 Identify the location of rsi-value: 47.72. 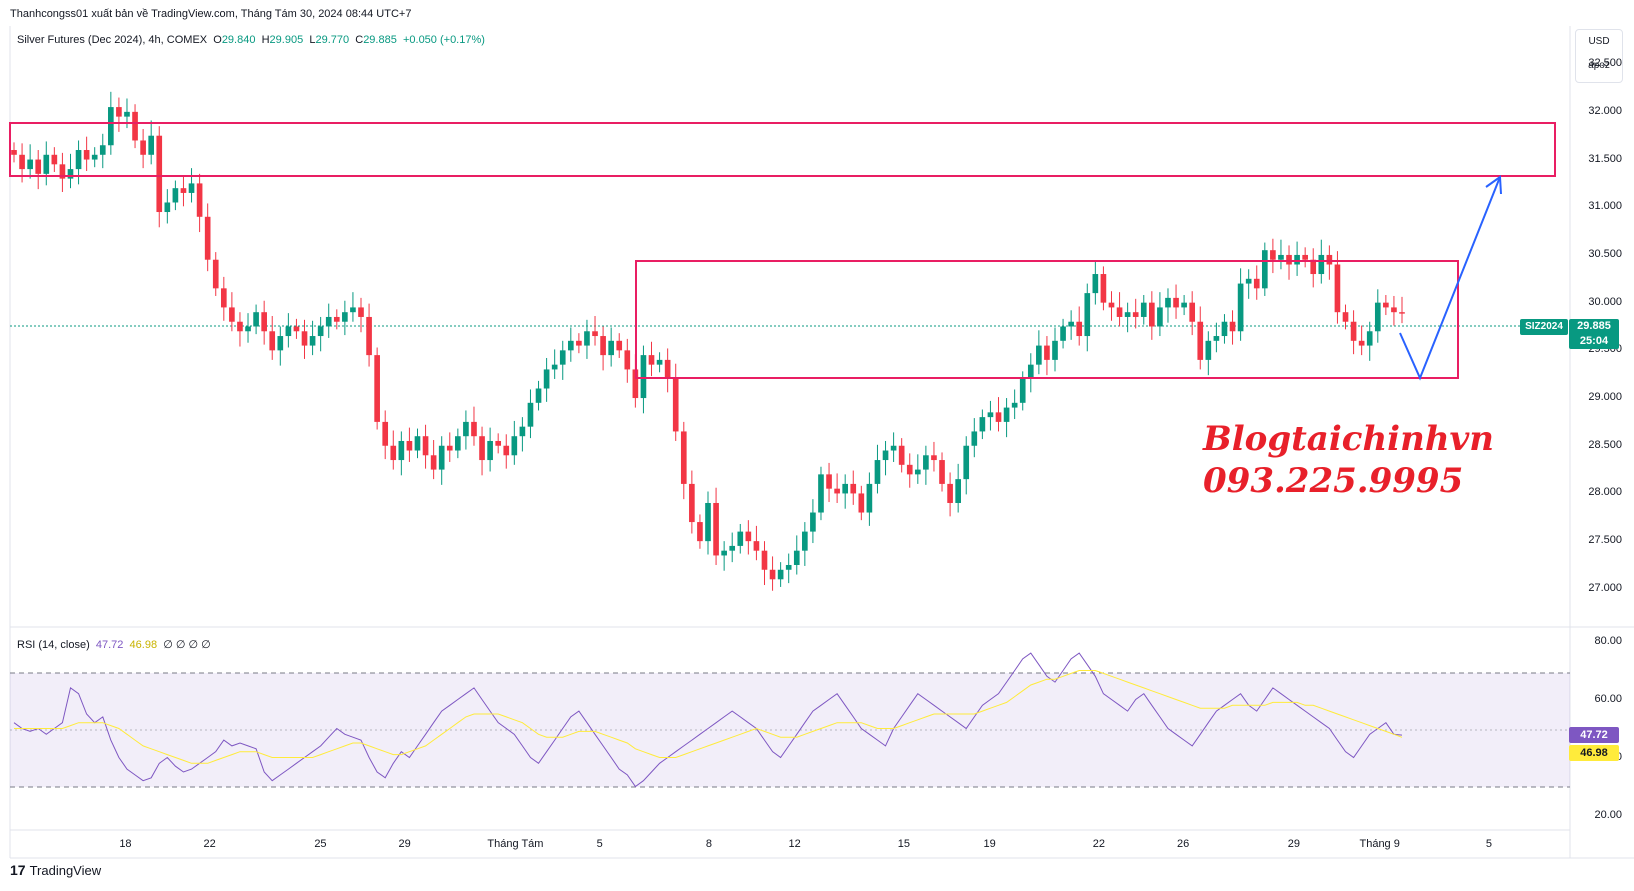
(109, 645).